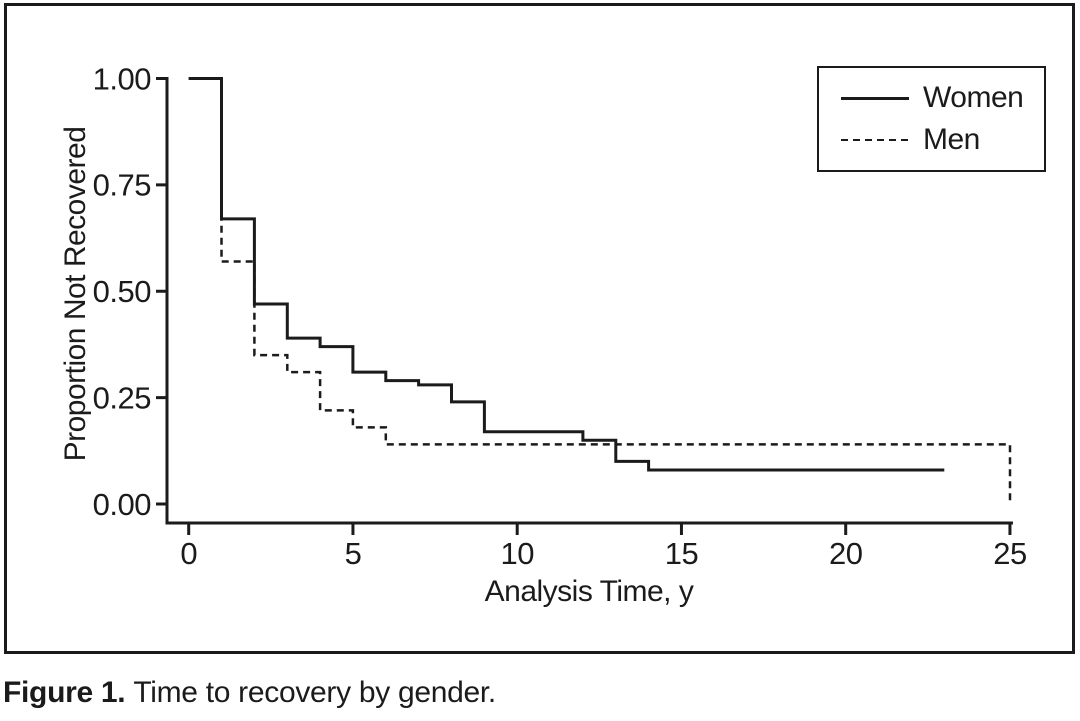  I want to click on figure-caption-label: Figure 1., so click(64, 692).